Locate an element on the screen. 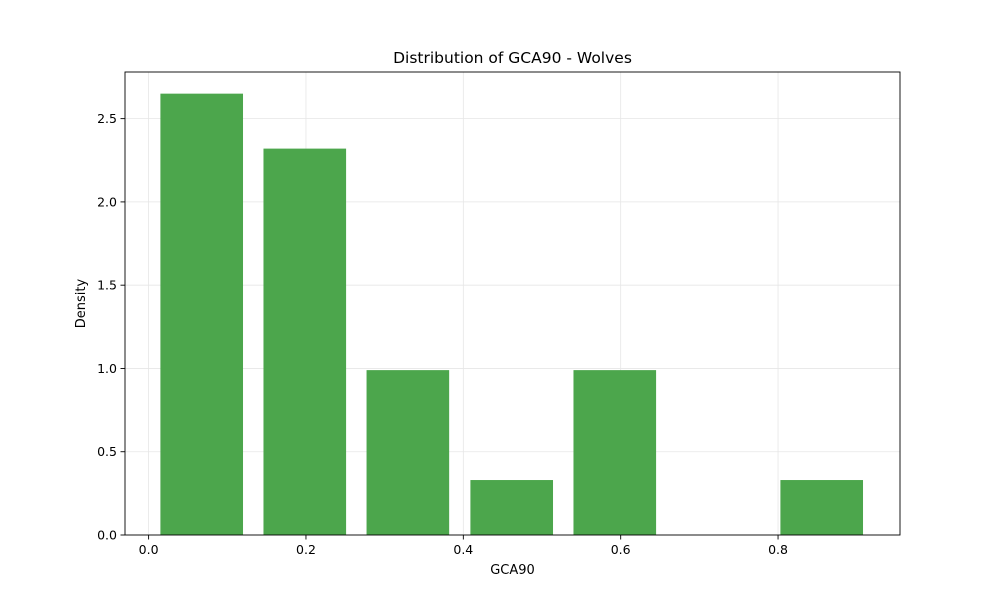 Image resolution: width=1000 pixels, height=600 pixels. x-tick-label-2: 0.4 is located at coordinates (463, 549).